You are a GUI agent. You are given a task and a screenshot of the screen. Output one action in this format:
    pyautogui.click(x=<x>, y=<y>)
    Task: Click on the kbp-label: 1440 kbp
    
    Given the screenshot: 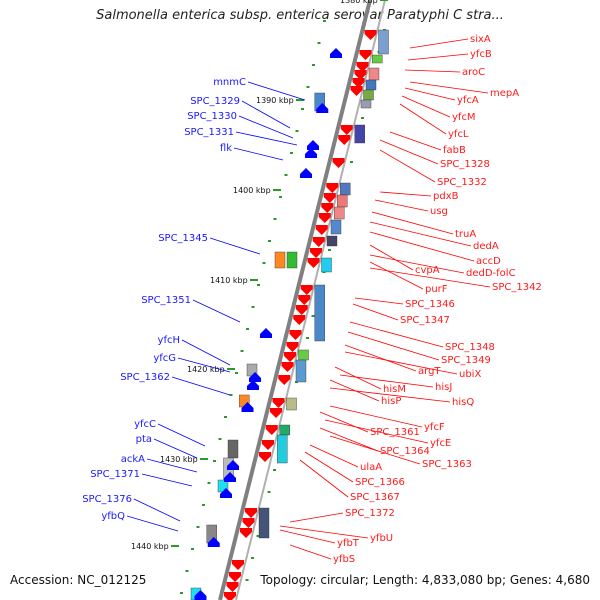 What is the action you would take?
    pyautogui.click(x=150, y=546)
    